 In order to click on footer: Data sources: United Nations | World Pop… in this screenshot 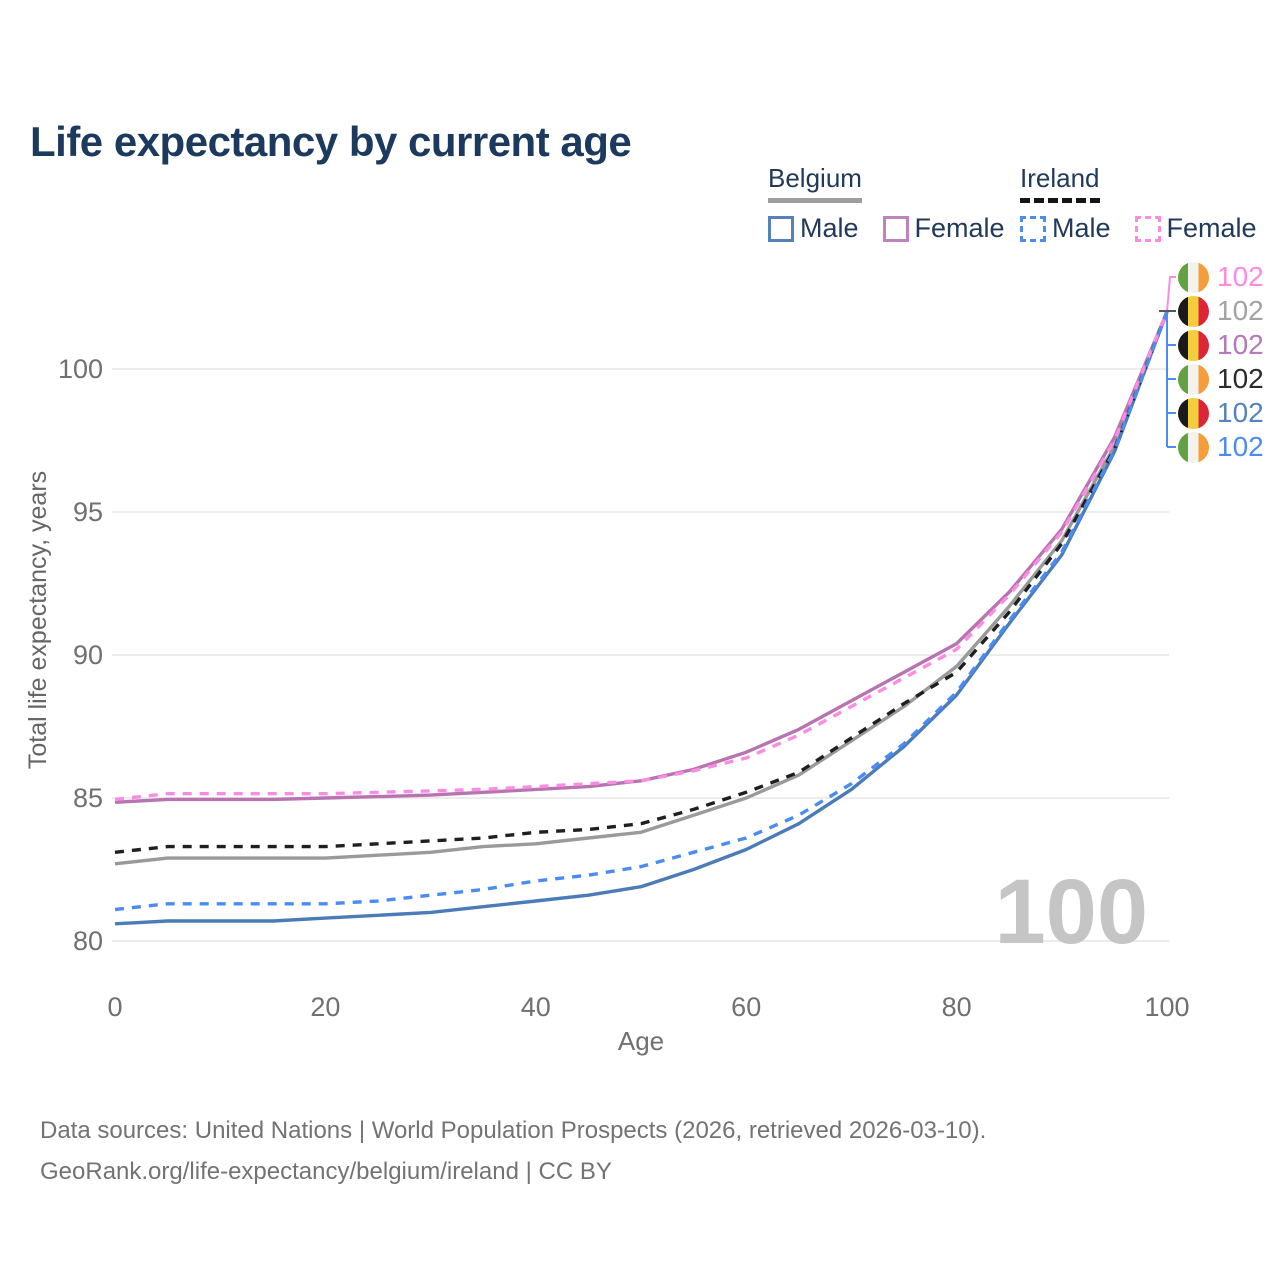, I will do `click(513, 1151)`.